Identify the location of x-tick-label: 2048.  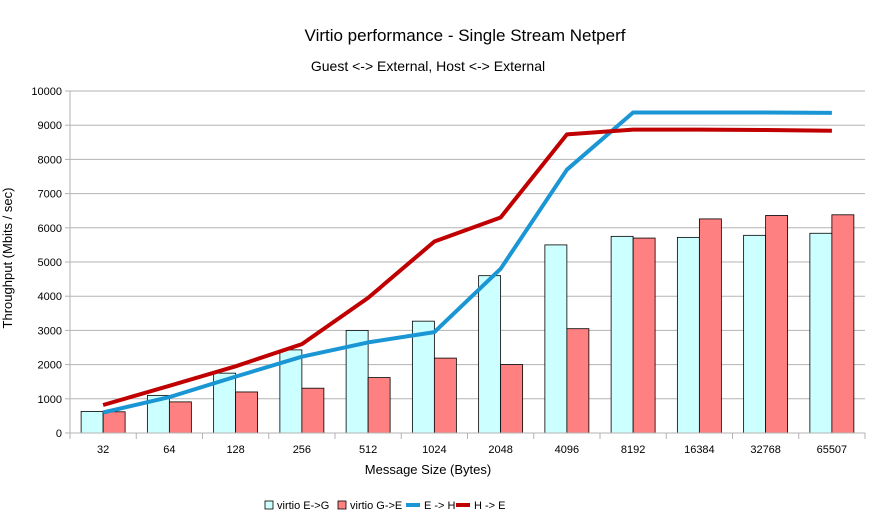
(500, 450).